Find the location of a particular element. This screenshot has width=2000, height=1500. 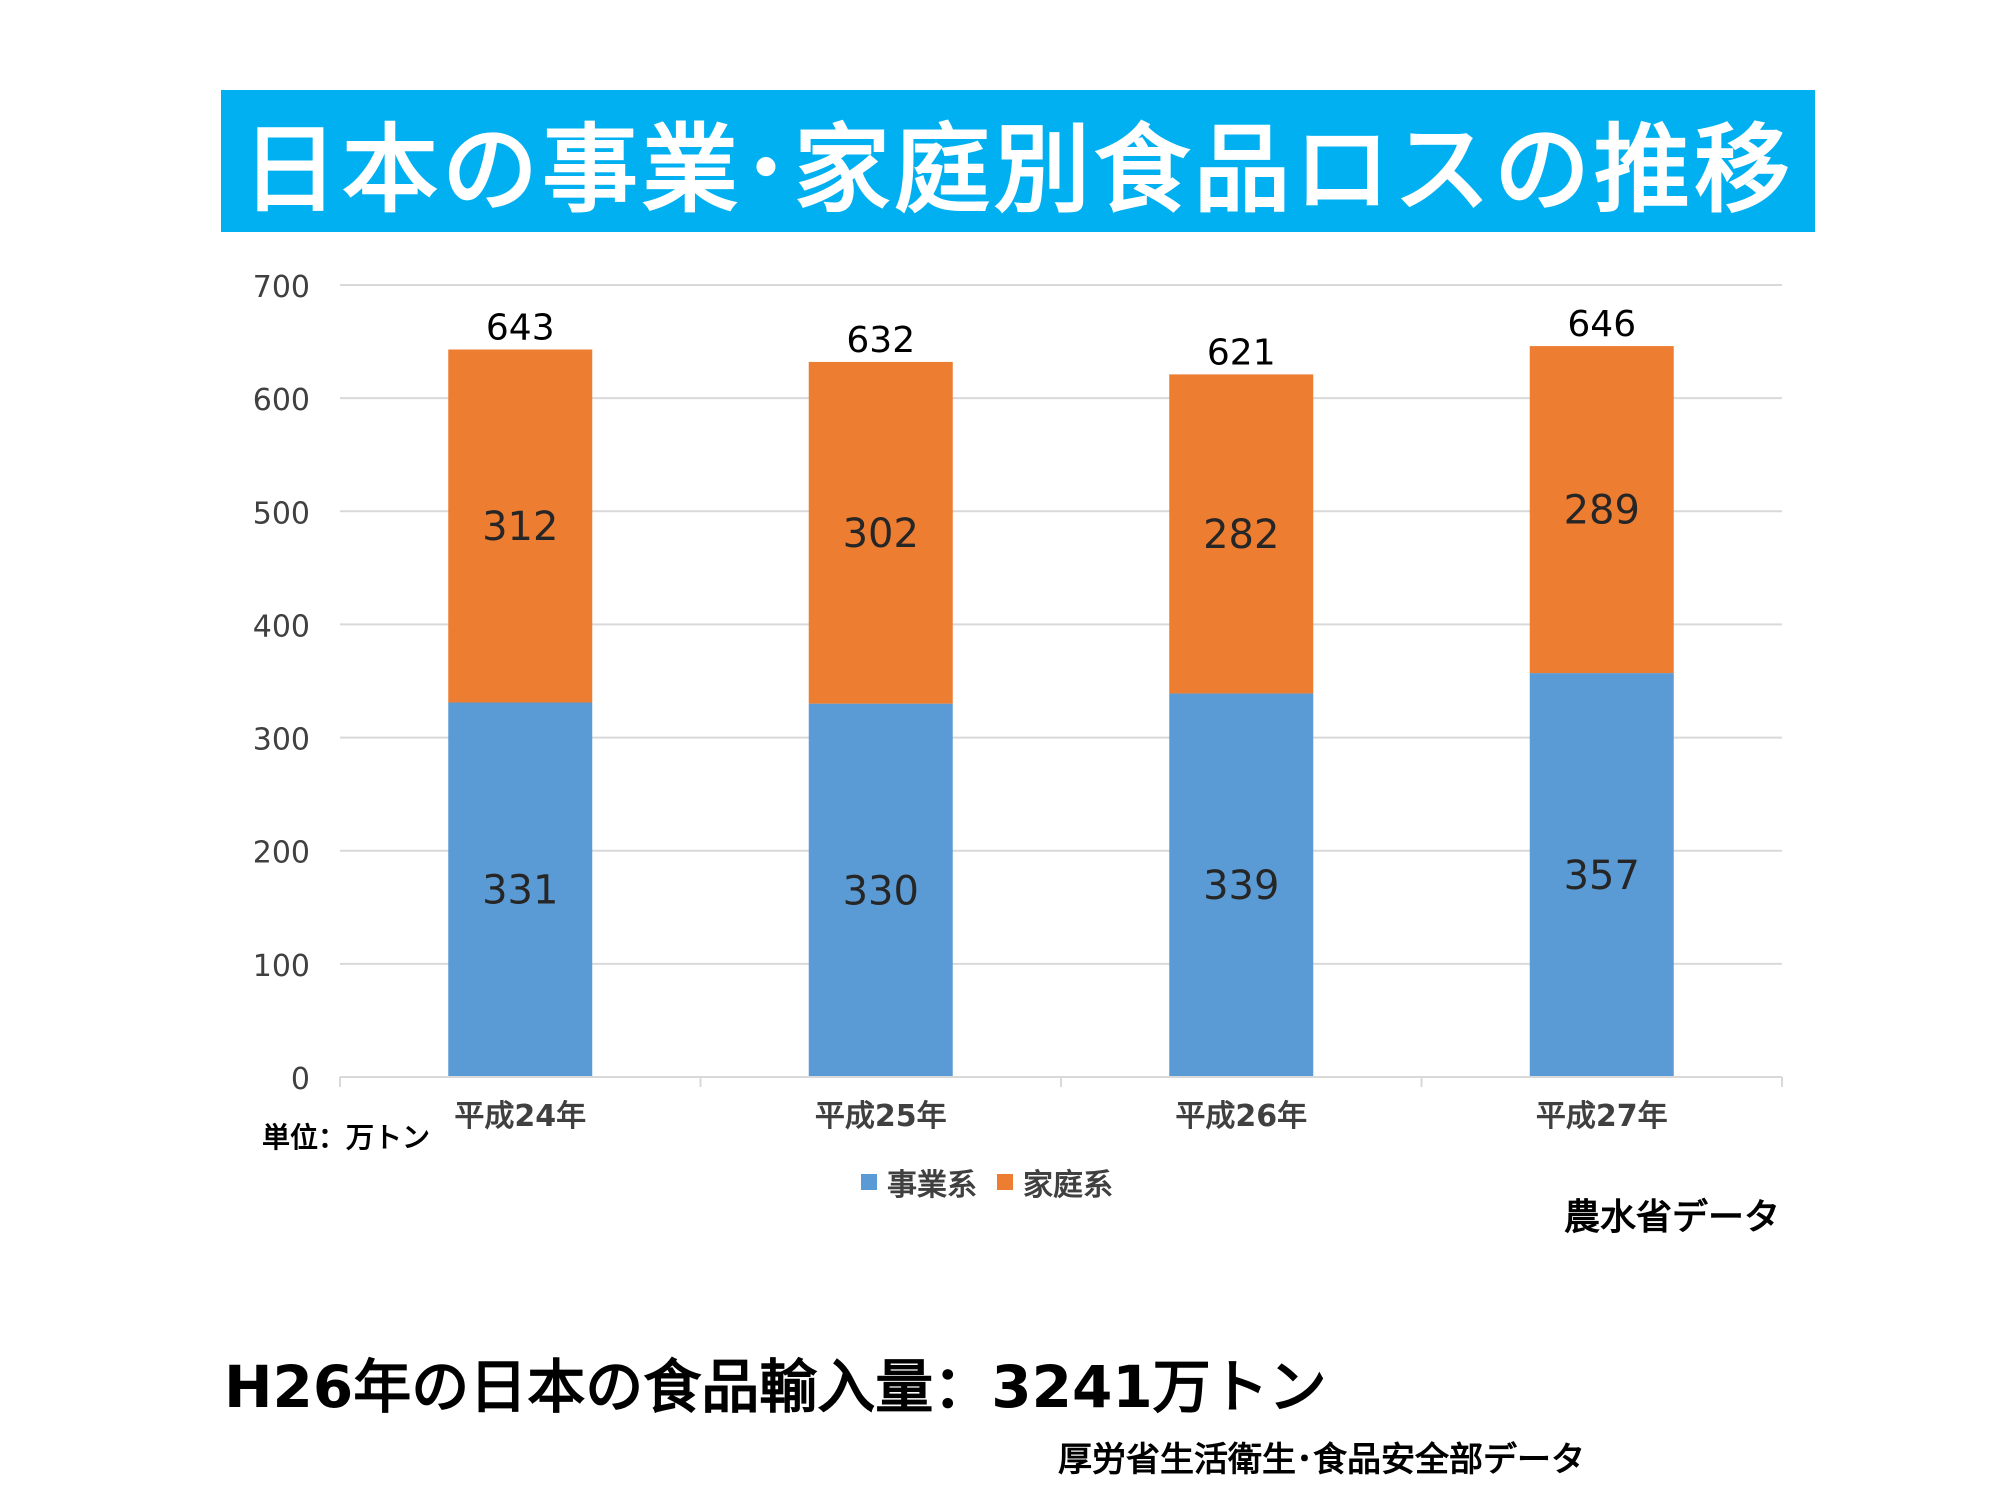

segment-value-label: 282 is located at coordinates (1241, 535).